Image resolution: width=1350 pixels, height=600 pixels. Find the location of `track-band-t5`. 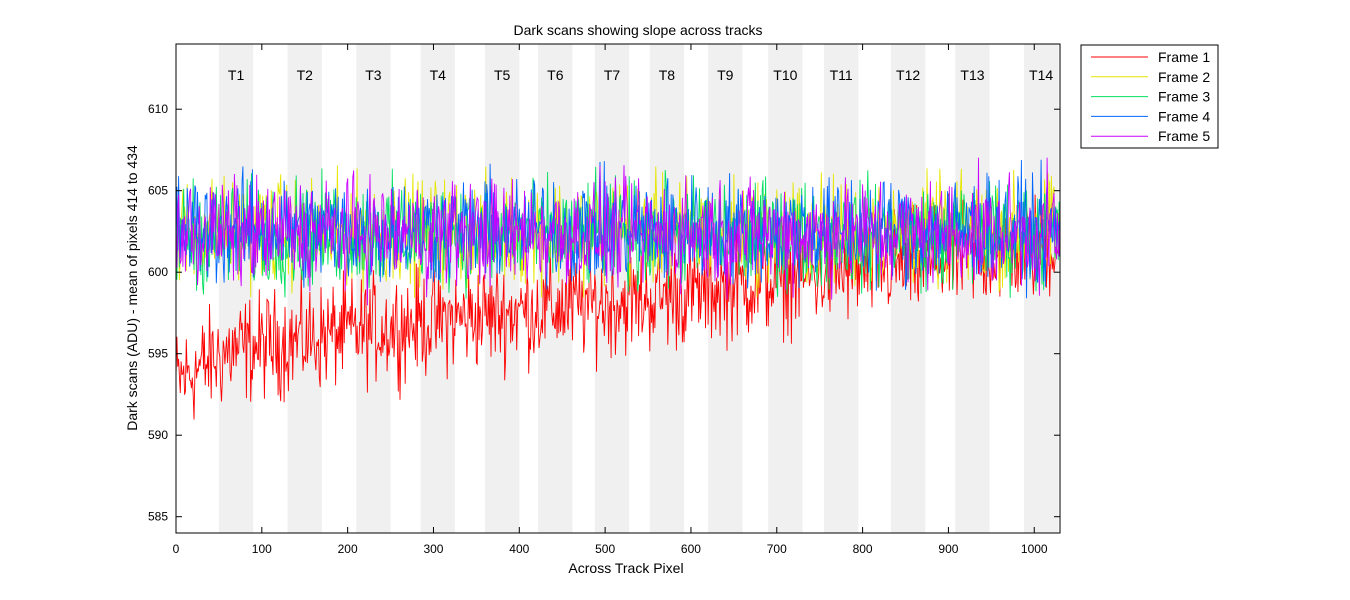

track-band-t5 is located at coordinates (502, 288).